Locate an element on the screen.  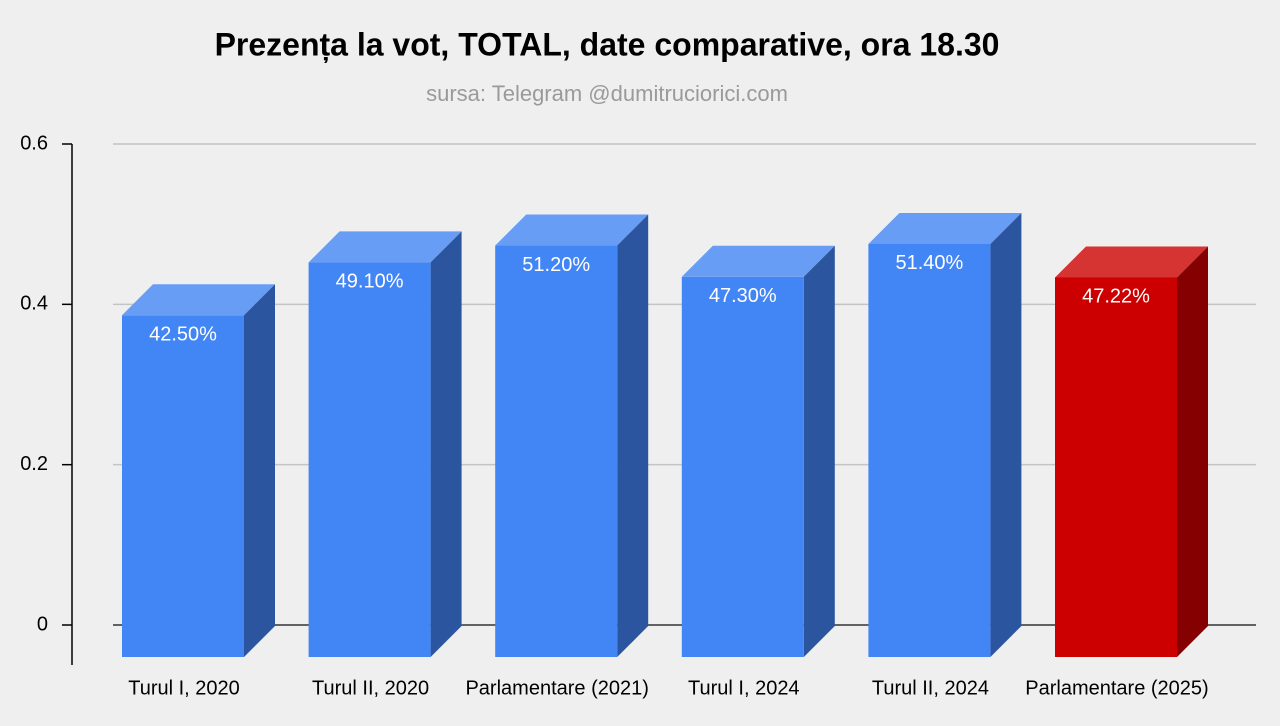
y-tick-label: 0.2 is located at coordinates (34, 464).